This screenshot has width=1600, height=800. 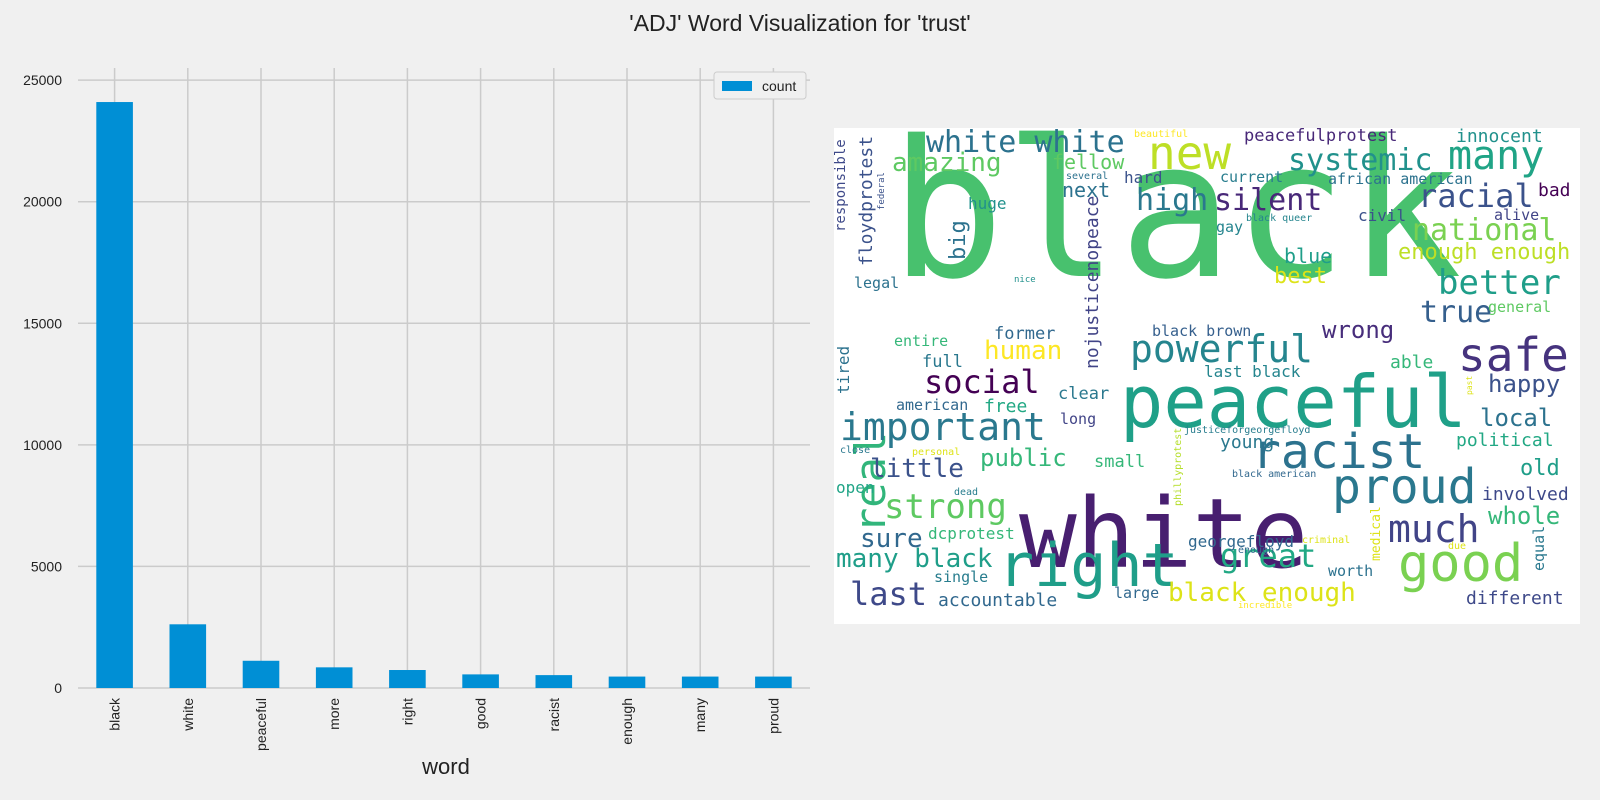 I want to click on cloud-word: past, so click(x=1469, y=385).